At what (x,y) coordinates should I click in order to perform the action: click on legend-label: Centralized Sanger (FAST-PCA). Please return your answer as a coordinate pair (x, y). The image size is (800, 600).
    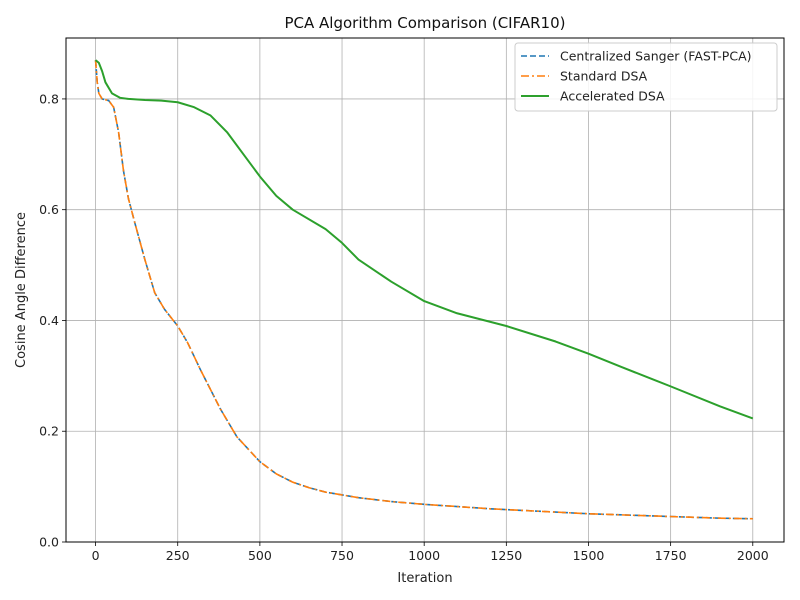
    Looking at the image, I should click on (656, 56).